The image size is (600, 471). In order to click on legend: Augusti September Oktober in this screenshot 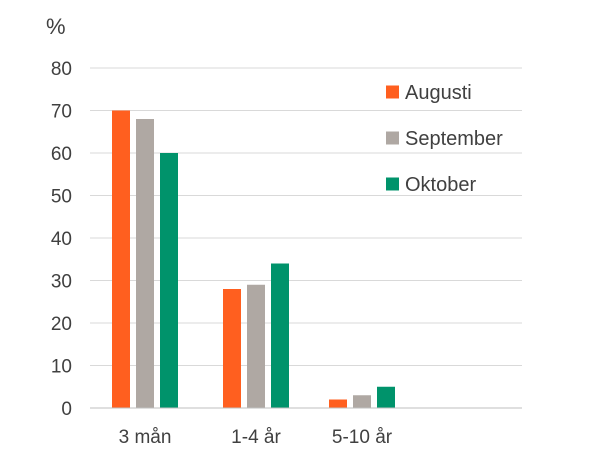, I will do `click(444, 139)`.